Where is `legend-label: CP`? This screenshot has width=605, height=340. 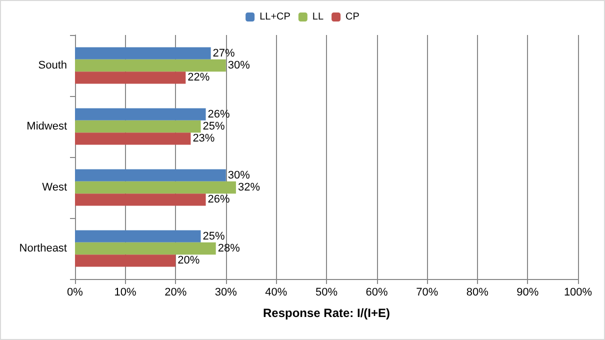 legend-label: CP is located at coordinates (353, 17).